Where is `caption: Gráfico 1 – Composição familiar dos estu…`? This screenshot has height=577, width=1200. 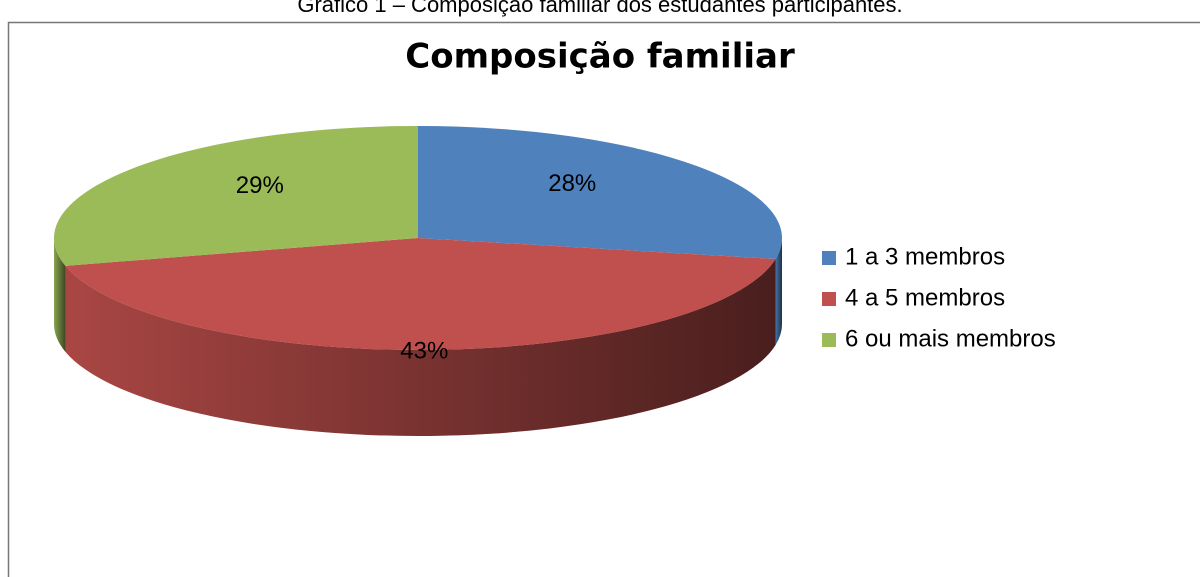
caption: Gráfico 1 – Composição familiar dos estu… is located at coordinates (599, 8).